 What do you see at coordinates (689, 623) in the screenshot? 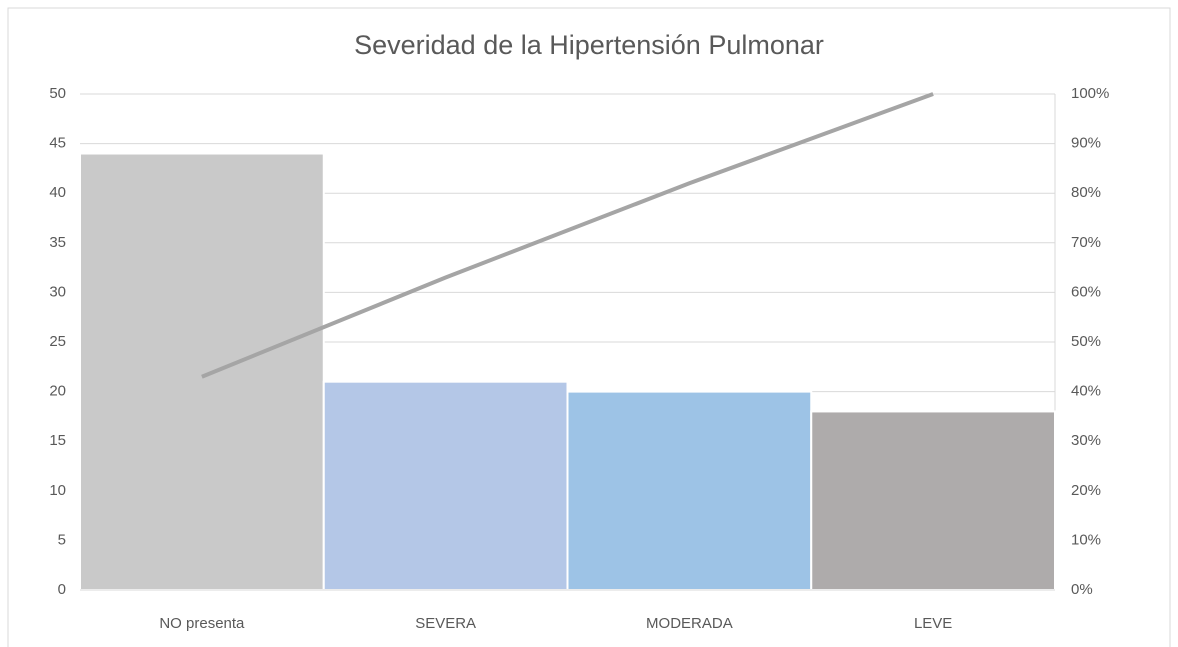
I see `x-tick-label: MODERADA` at bounding box center [689, 623].